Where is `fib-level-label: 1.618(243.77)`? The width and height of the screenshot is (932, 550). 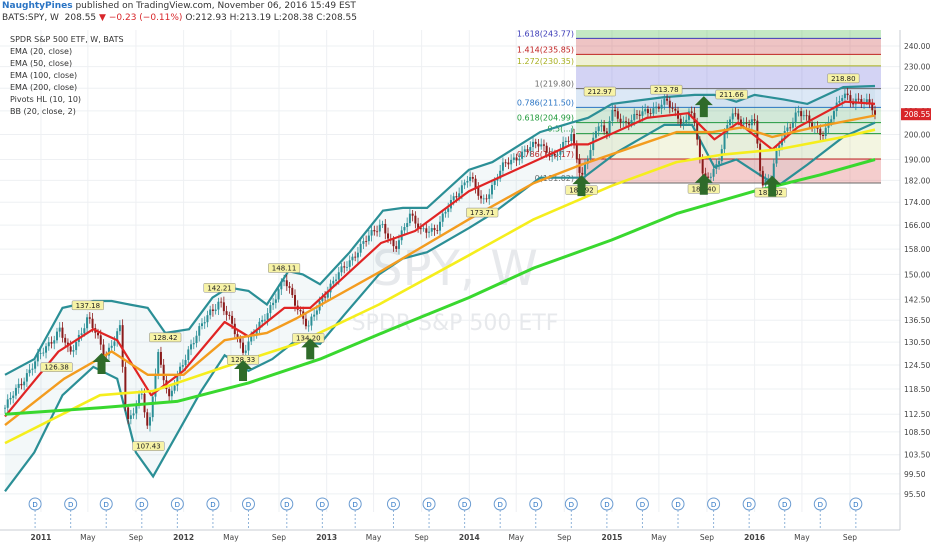
fib-level-label: 1.618(243.77) is located at coordinates (545, 33).